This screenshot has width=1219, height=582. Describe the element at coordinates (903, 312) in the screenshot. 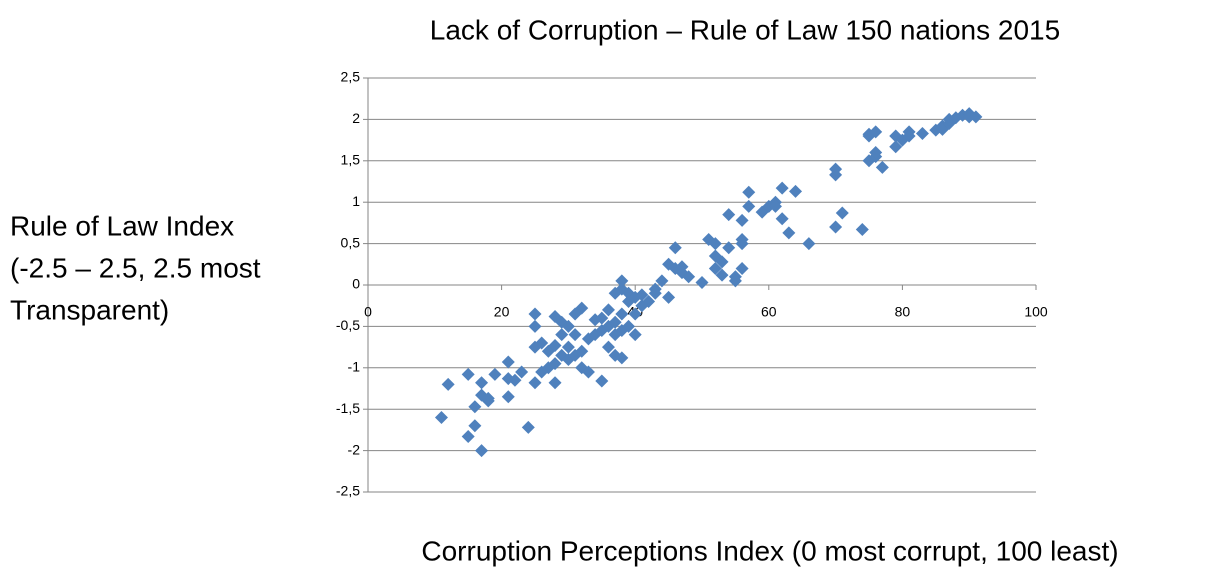

I see `x-tick-label: 80` at that location.